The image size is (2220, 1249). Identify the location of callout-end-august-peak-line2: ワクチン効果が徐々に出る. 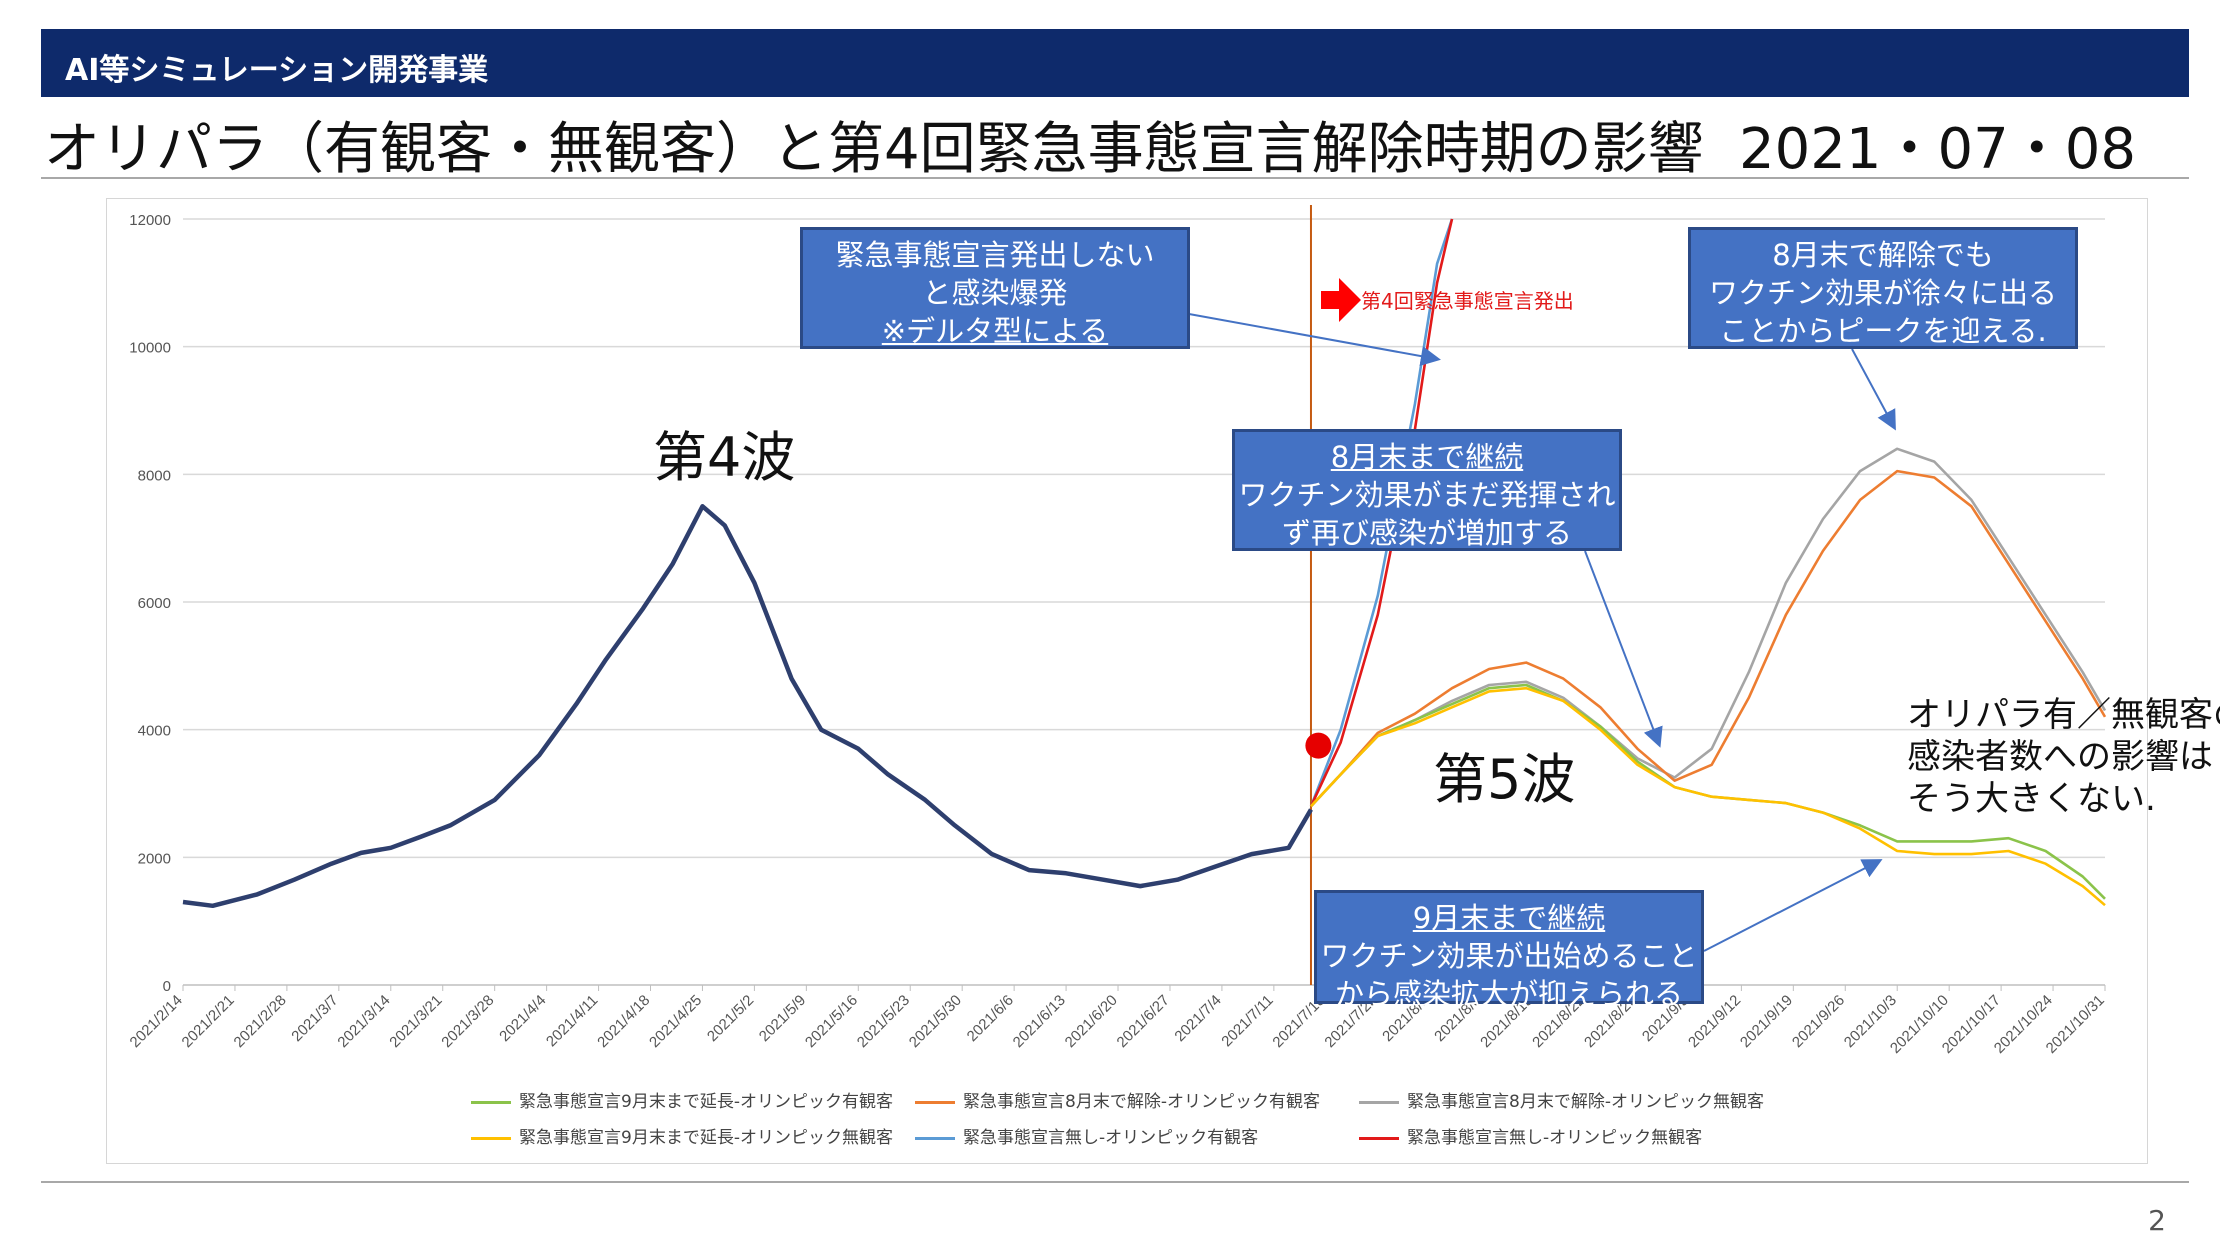
(1882, 293).